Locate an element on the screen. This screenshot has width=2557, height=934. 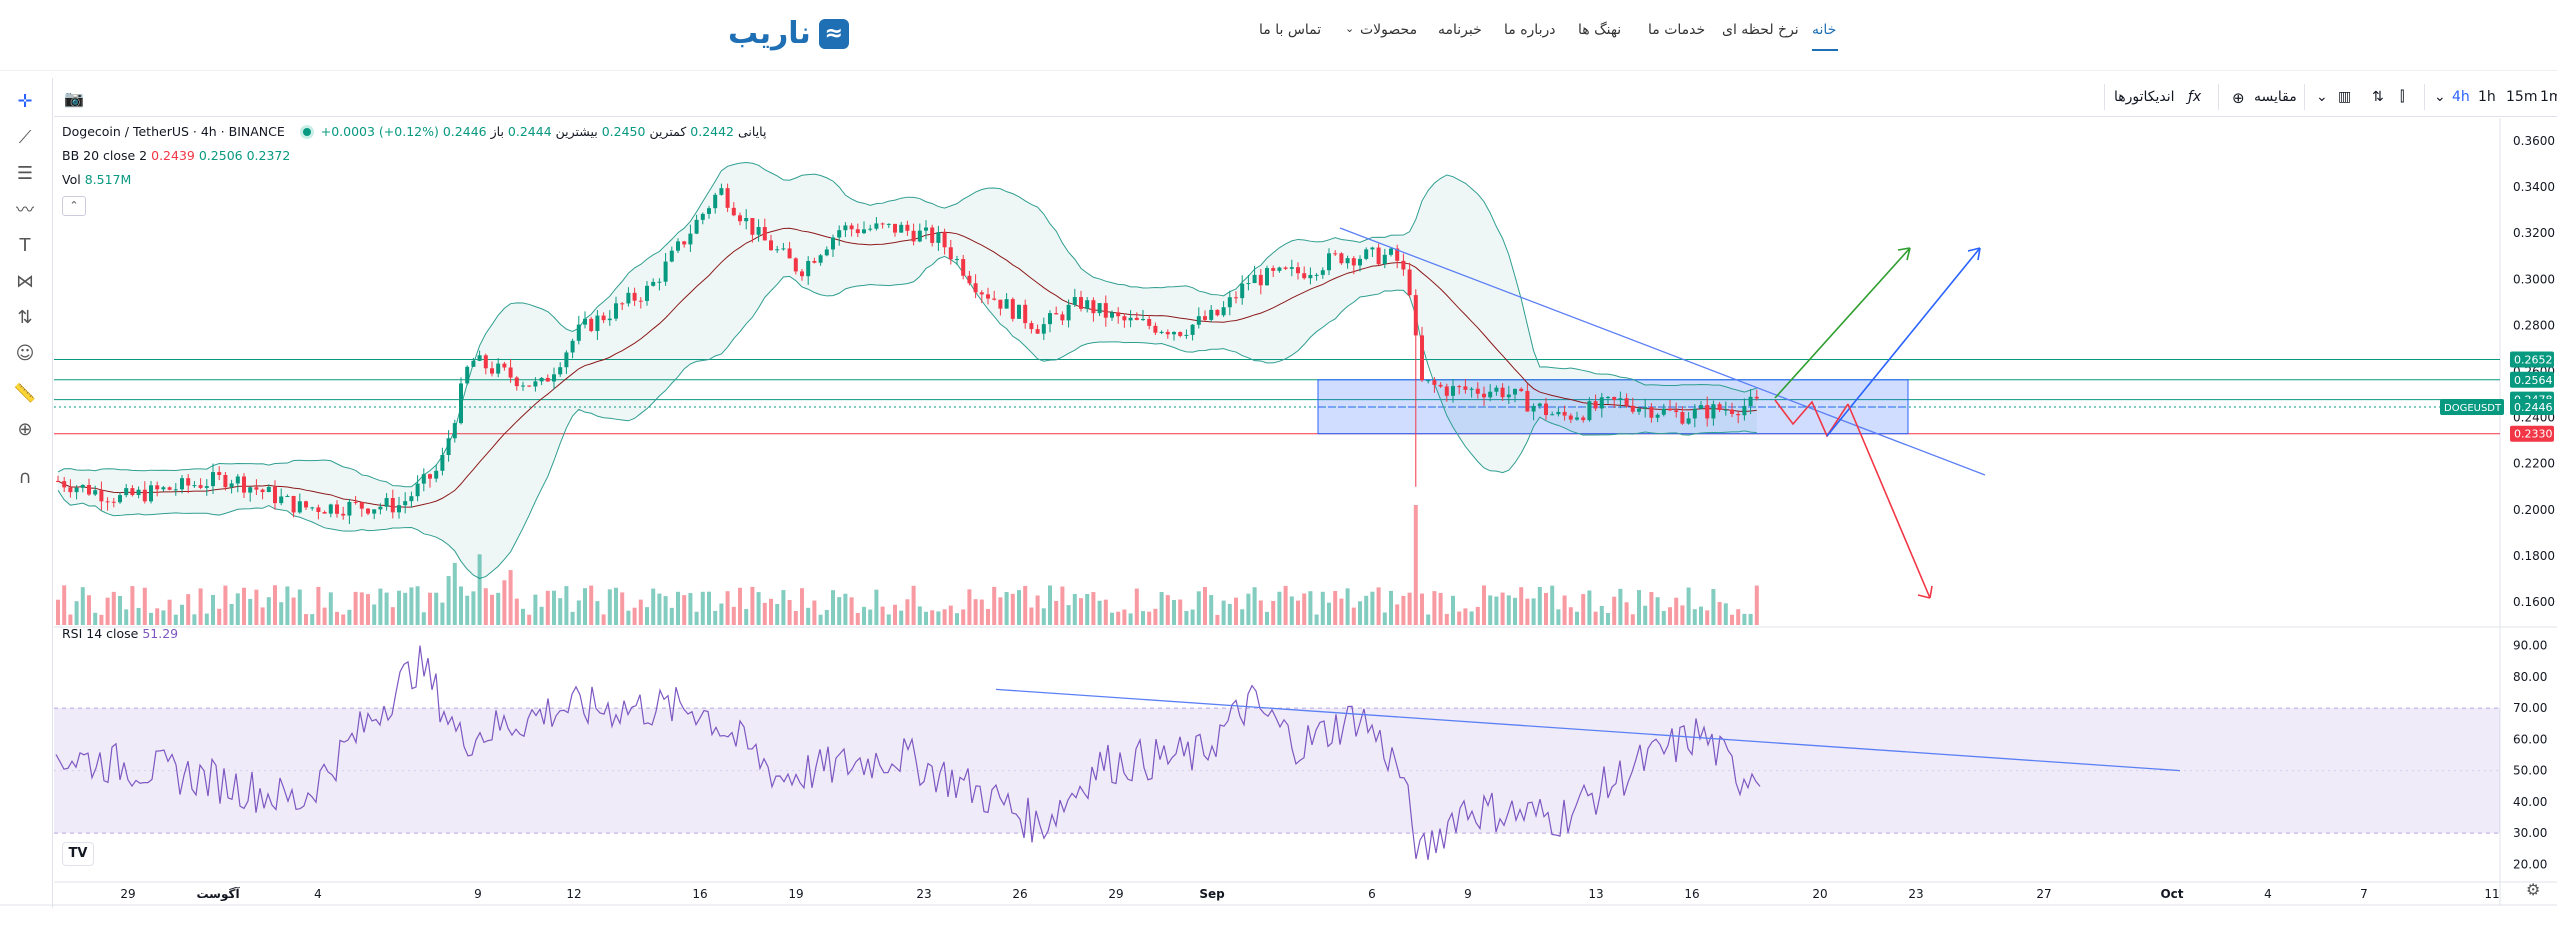
zoom-icon: ⊕ is located at coordinates (25, 429).